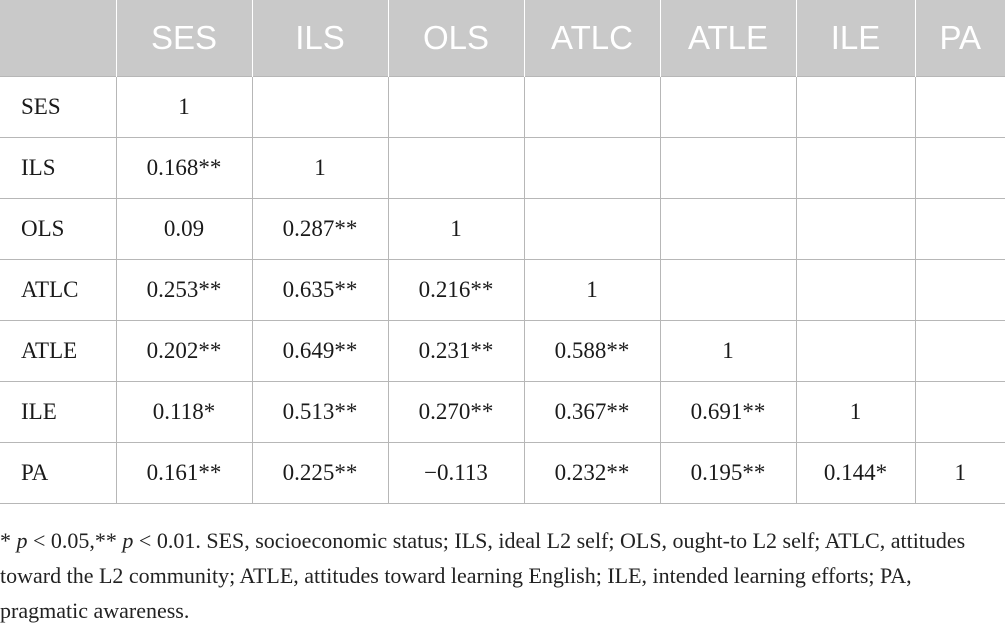 The width and height of the screenshot is (1005, 642). Describe the element at coordinates (456, 412) in the screenshot. I see `table-cell: 0.270**` at that location.